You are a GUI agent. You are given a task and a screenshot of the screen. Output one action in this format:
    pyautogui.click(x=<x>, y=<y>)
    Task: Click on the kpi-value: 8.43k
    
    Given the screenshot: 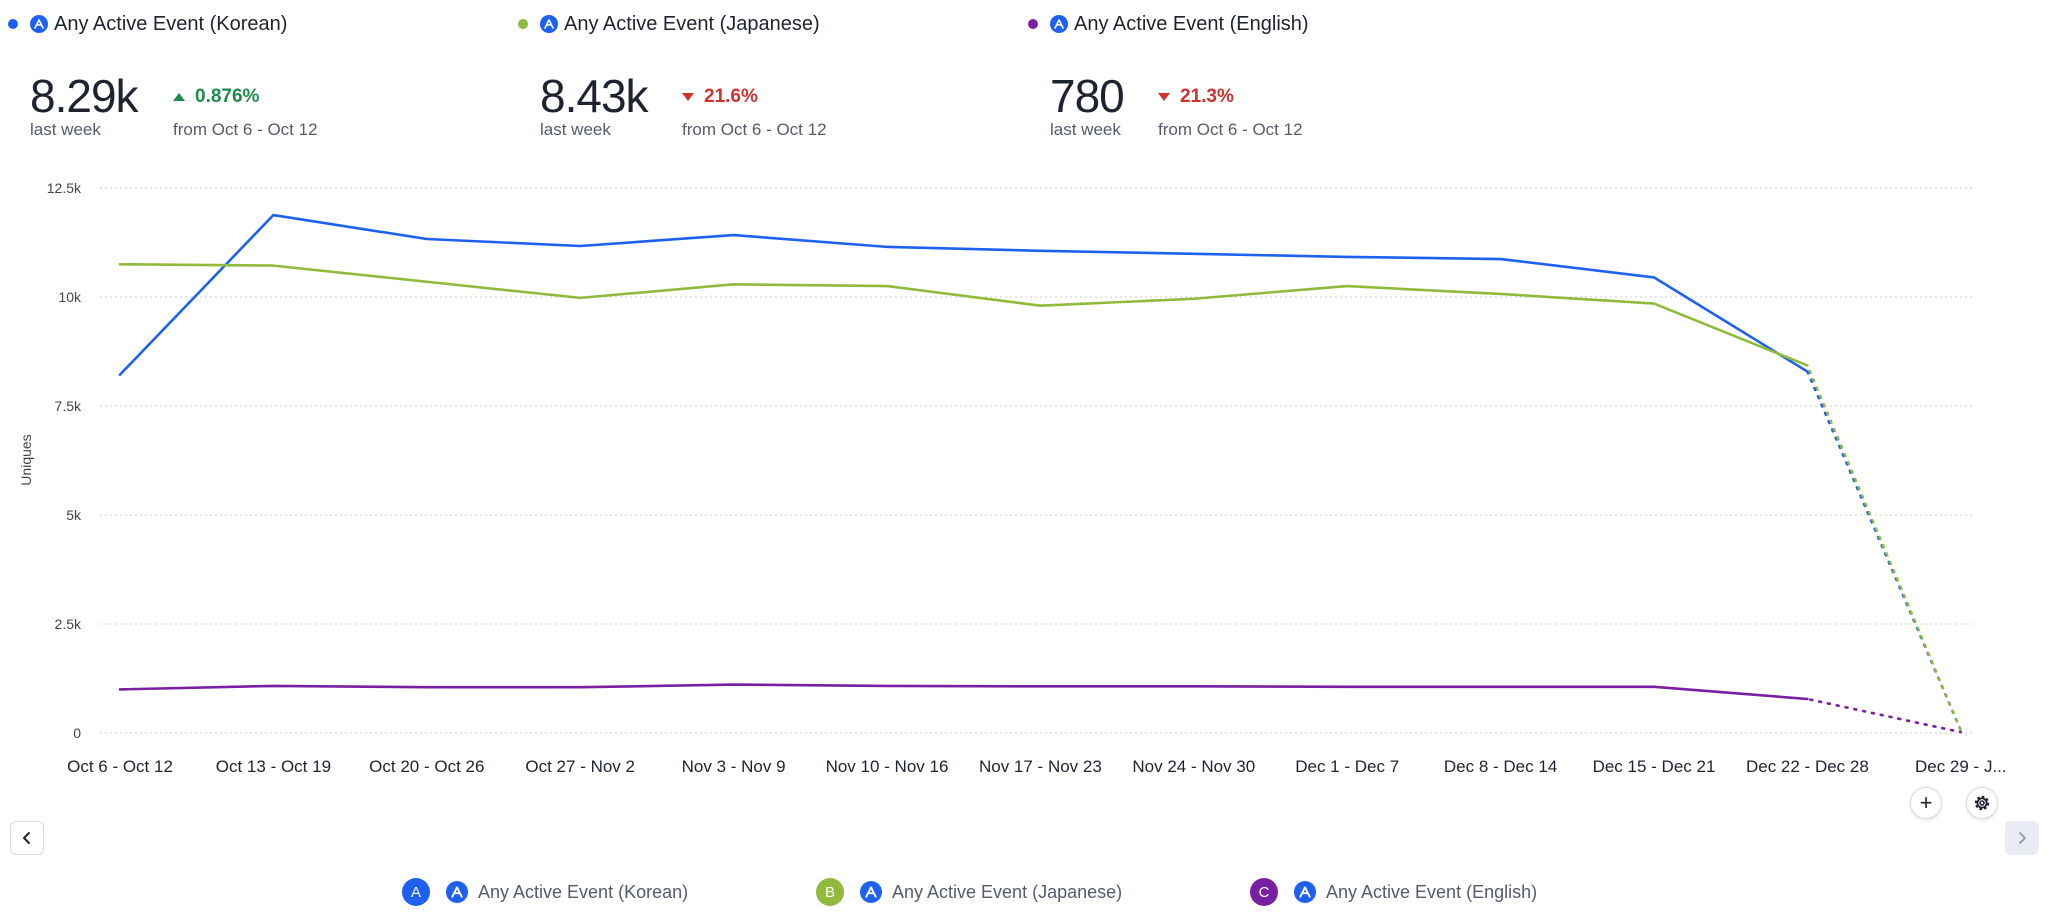 What is the action you would take?
    pyautogui.click(x=594, y=96)
    